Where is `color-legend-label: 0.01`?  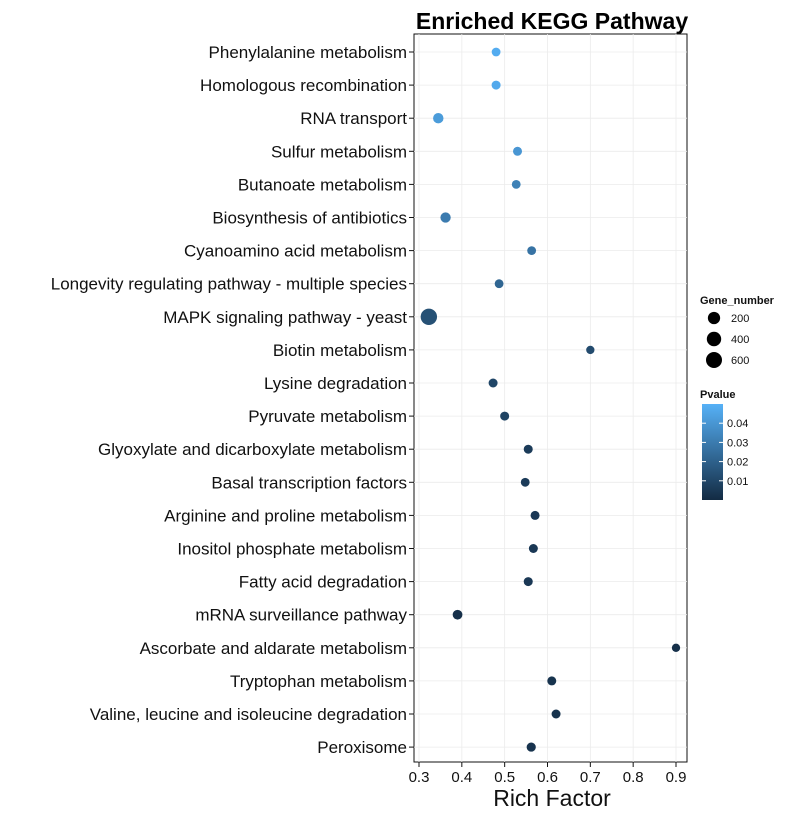
color-legend-label: 0.01 is located at coordinates (737, 482).